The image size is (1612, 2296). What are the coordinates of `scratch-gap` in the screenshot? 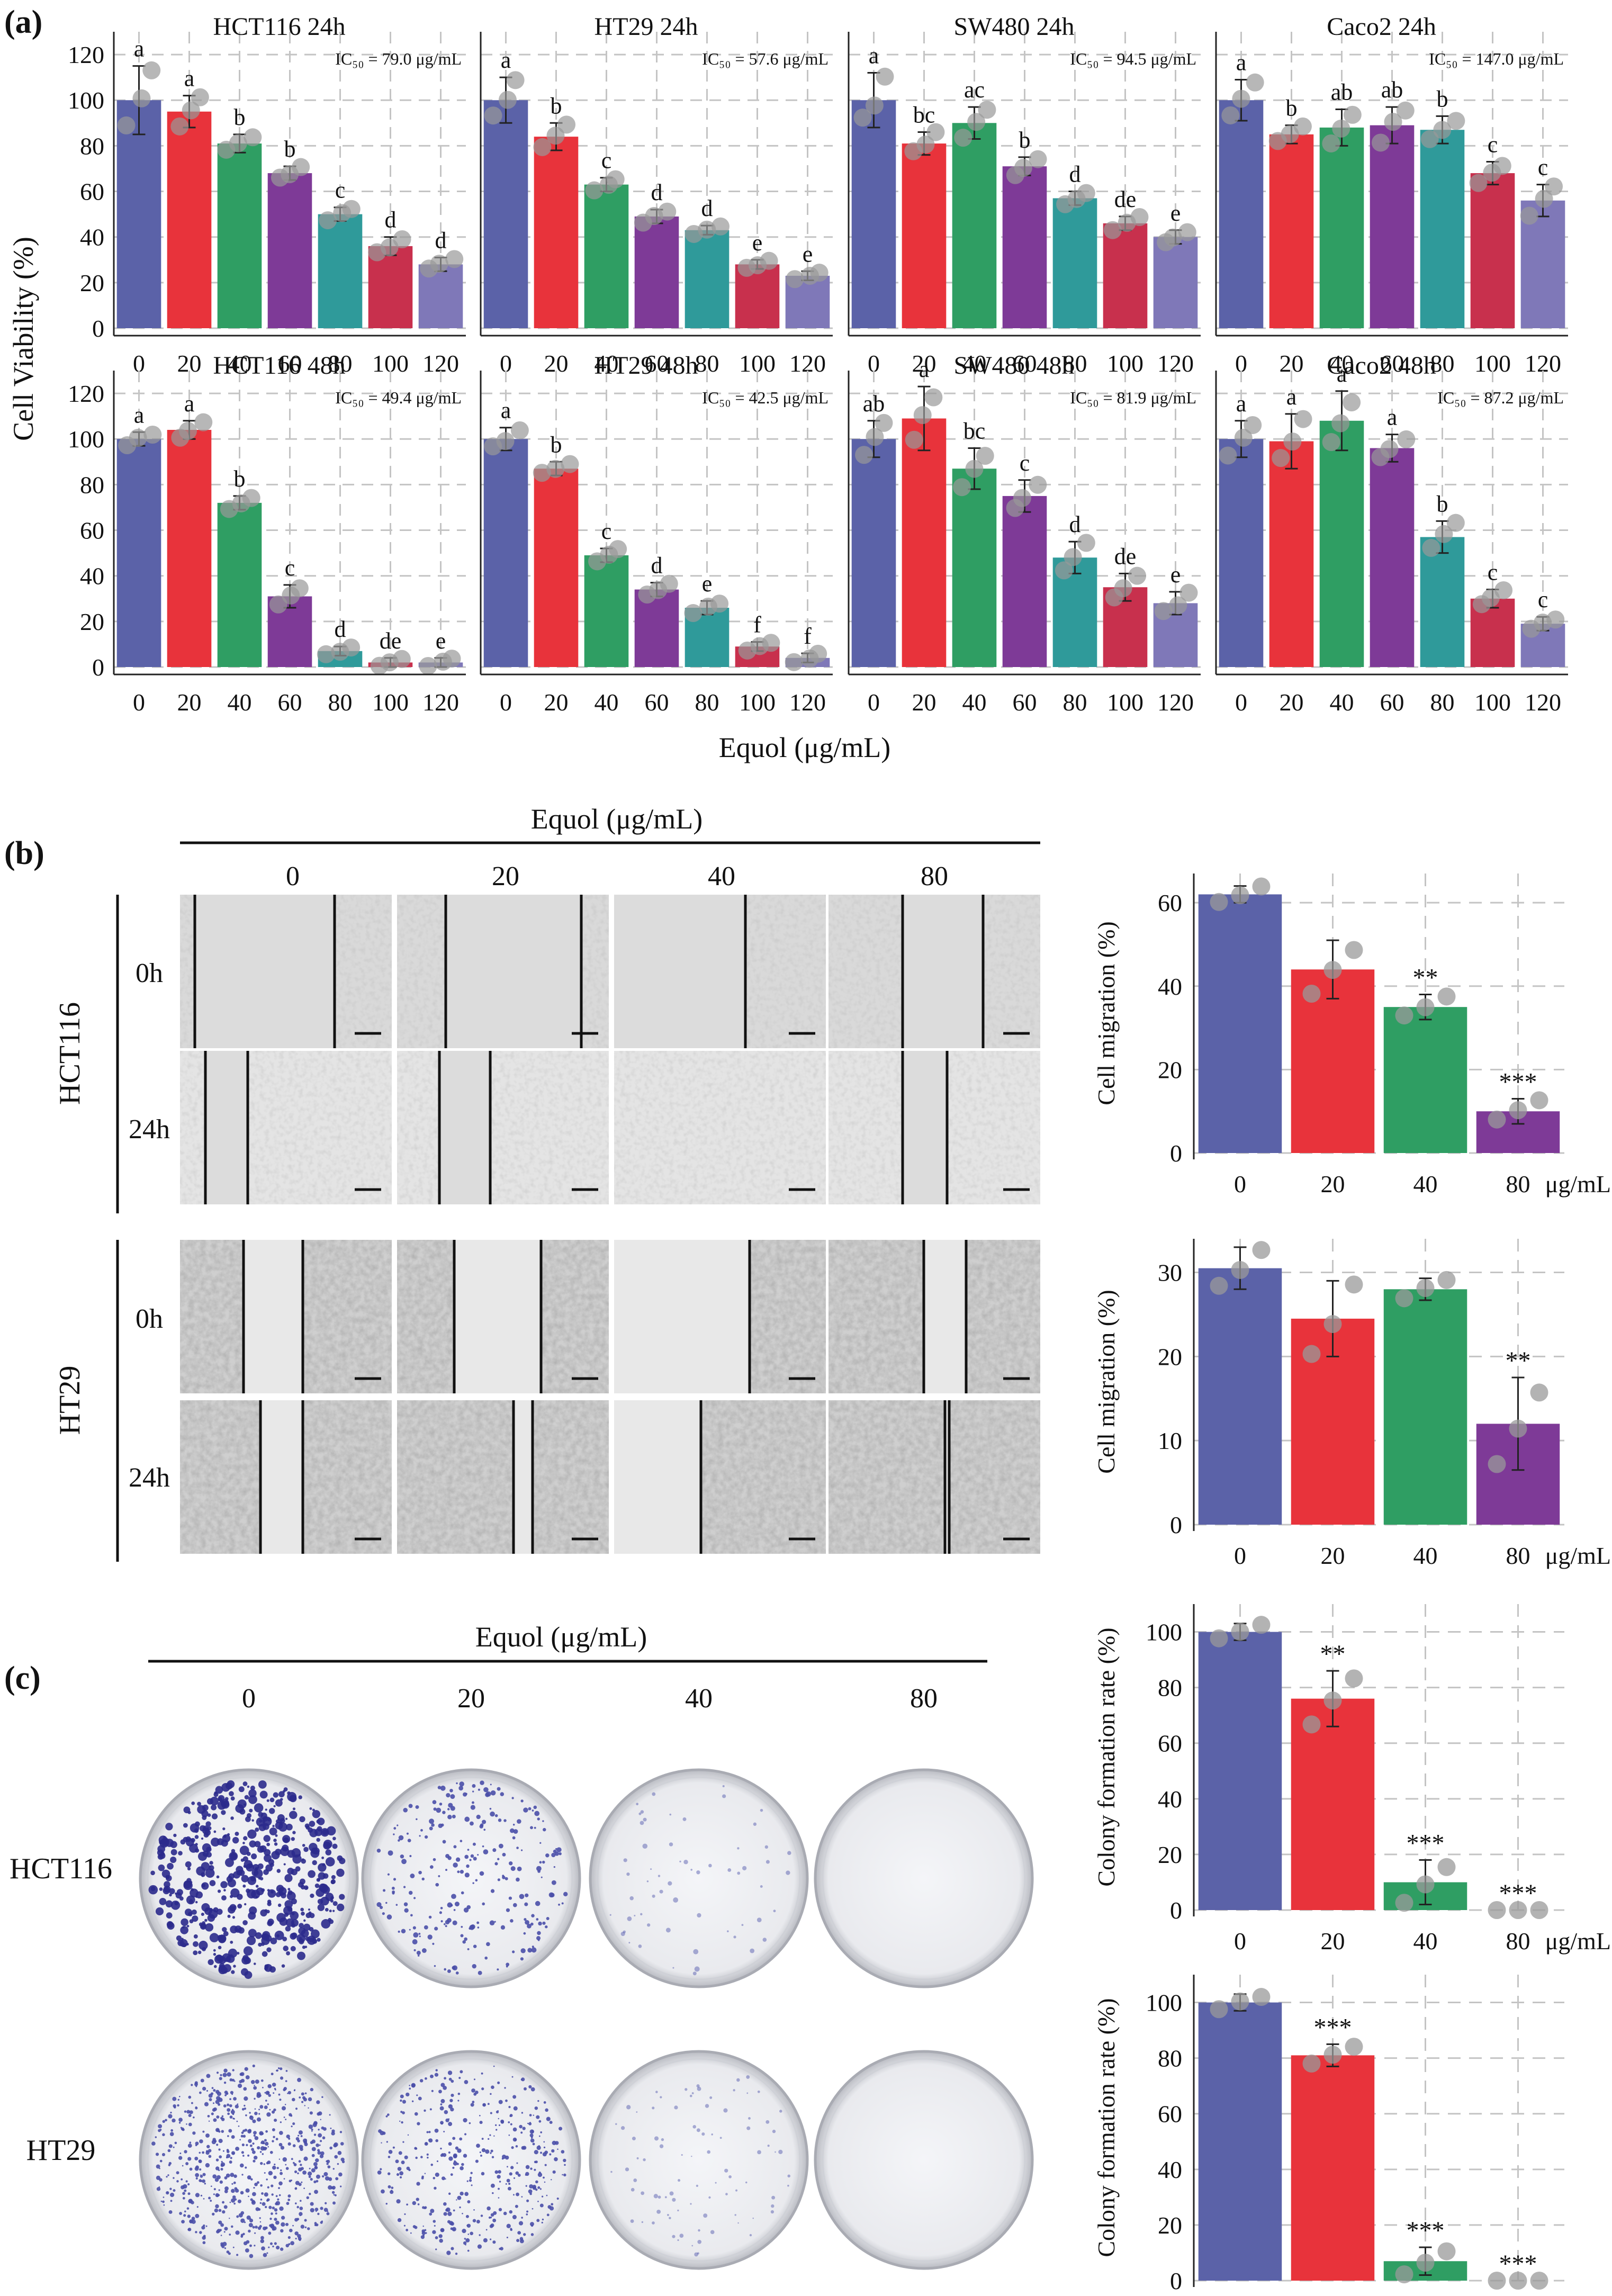 It's located at (226, 1127).